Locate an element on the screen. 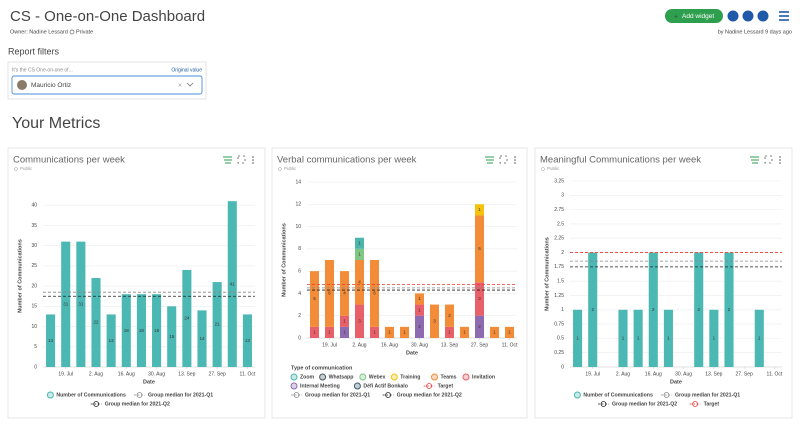 The width and height of the screenshot is (800, 426). add-widget-button is located at coordinates (694, 16).